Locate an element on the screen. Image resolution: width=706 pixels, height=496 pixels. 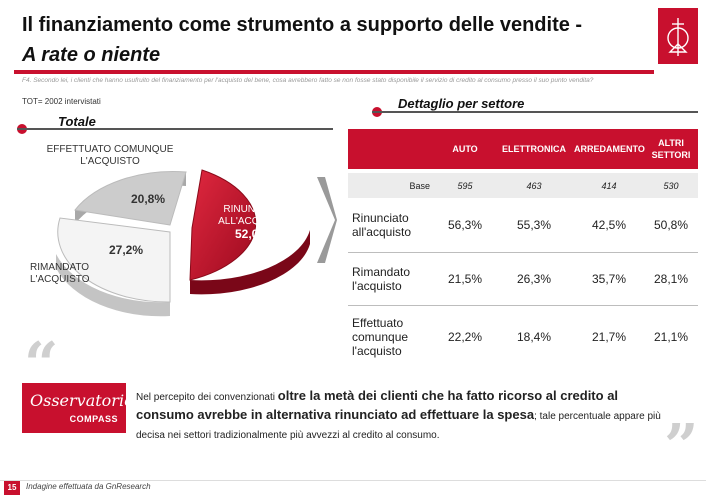
section-title-dettaglio: Dettaglio per settore is located at coordinates (461, 103).